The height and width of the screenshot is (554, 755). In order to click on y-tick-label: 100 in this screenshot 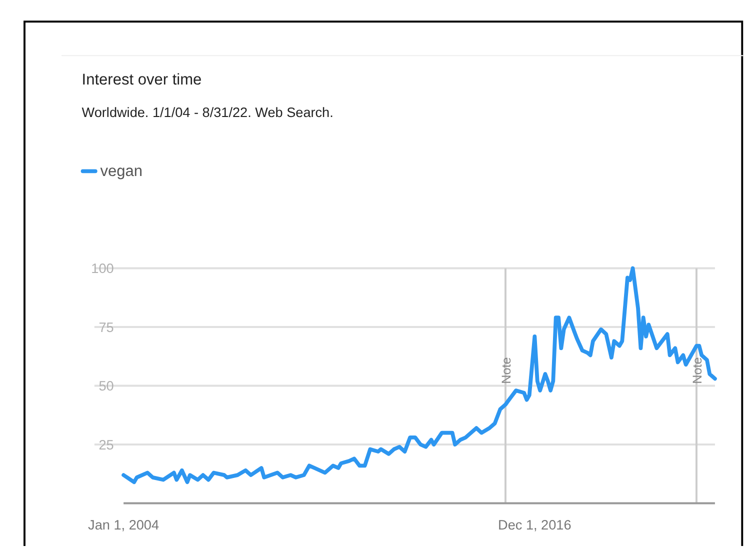, I will do `click(102, 268)`.